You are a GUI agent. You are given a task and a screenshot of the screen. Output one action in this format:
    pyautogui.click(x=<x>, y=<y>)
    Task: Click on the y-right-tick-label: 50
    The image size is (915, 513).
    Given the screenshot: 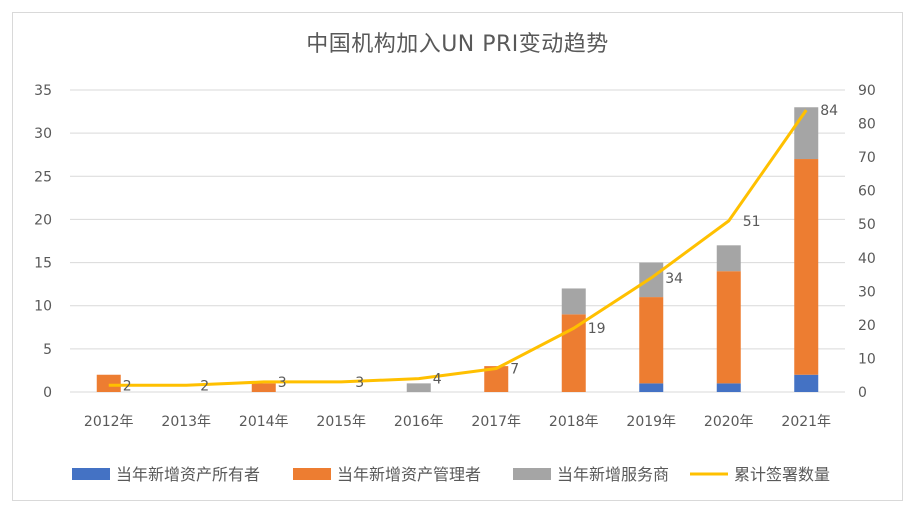 What is the action you would take?
    pyautogui.click(x=867, y=225)
    